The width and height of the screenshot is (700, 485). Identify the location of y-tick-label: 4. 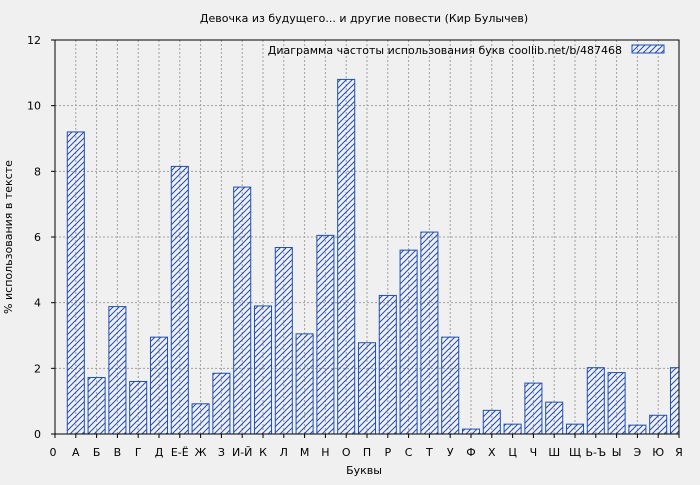
(37, 303).